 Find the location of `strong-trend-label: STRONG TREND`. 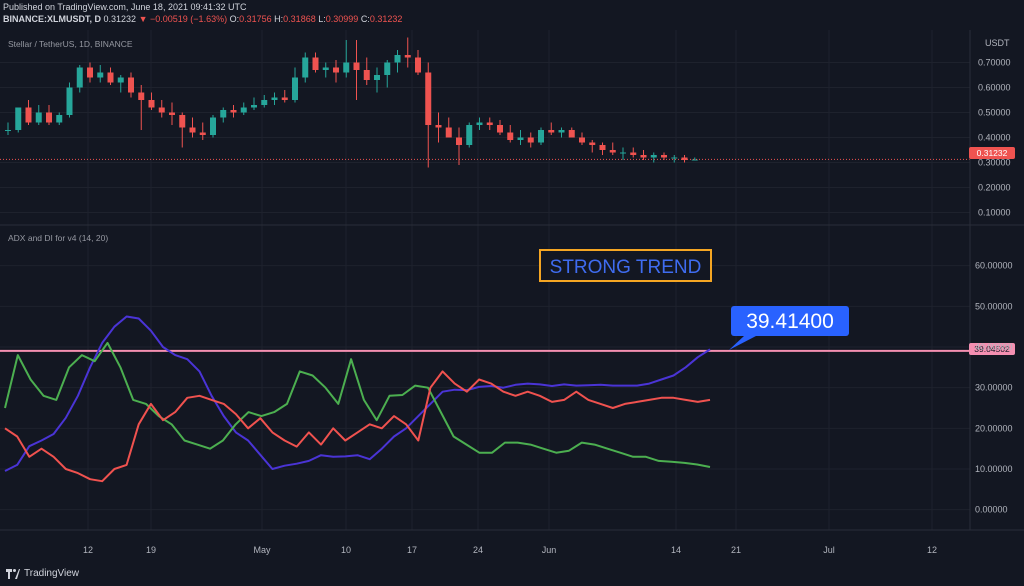

strong-trend-label: STRONG TREND is located at coordinates (626, 267).